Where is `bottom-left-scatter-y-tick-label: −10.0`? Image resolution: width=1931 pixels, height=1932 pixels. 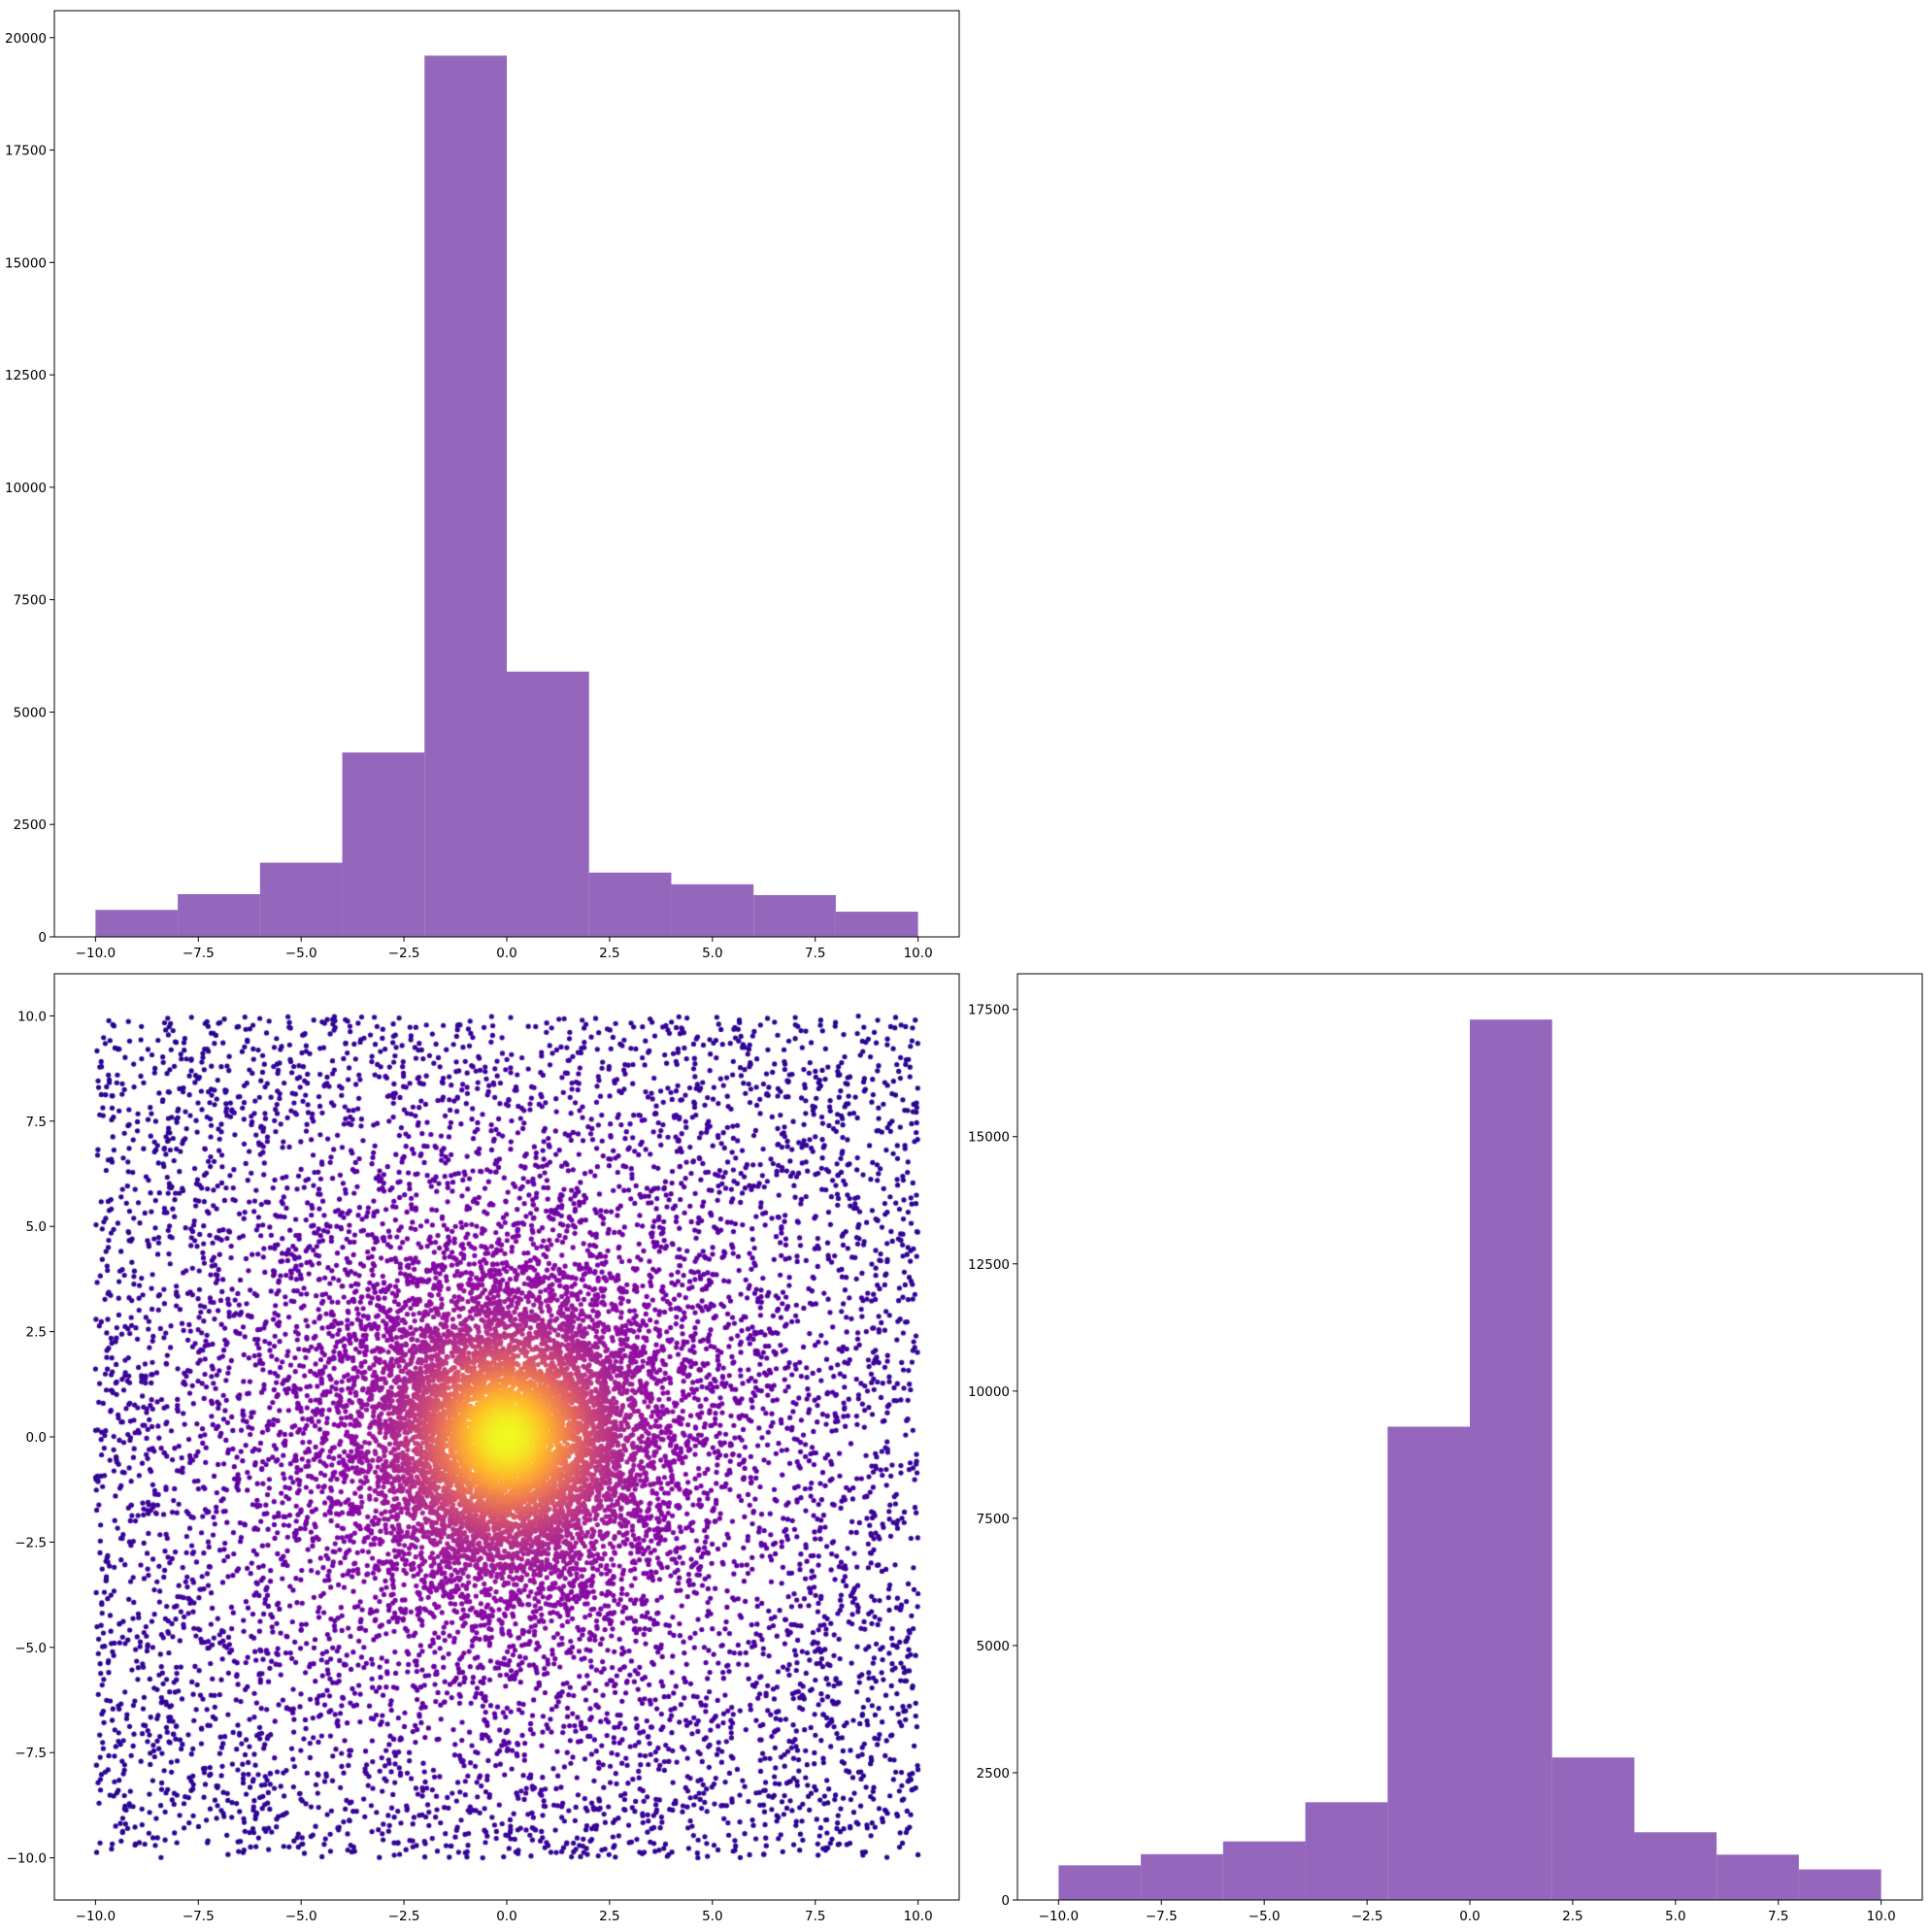 bottom-left-scatter-y-tick-label: −10.0 is located at coordinates (27, 1859).